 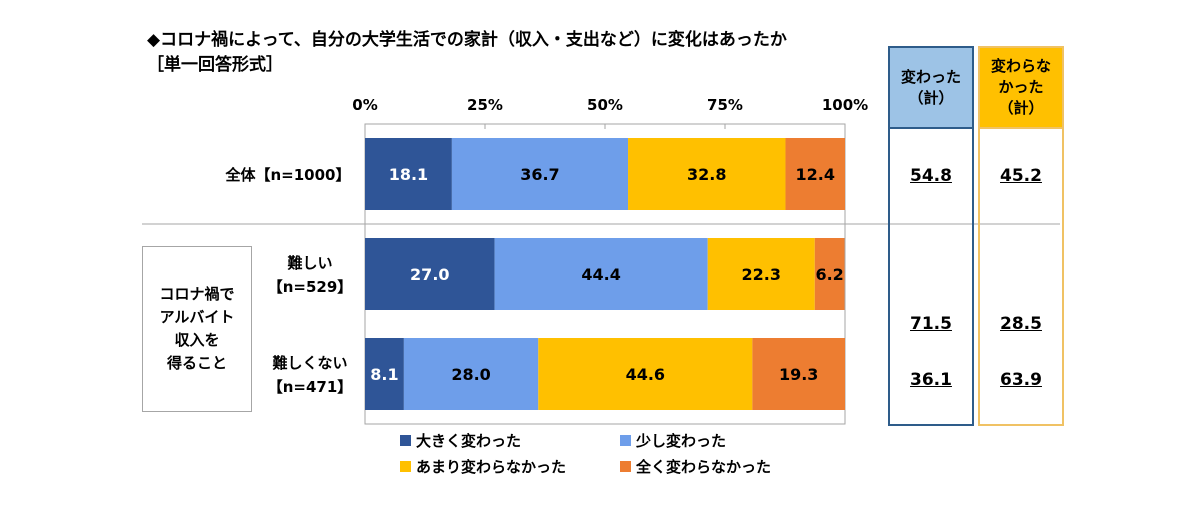 I want to click on bar-data-label: 8.1, so click(x=384, y=374).